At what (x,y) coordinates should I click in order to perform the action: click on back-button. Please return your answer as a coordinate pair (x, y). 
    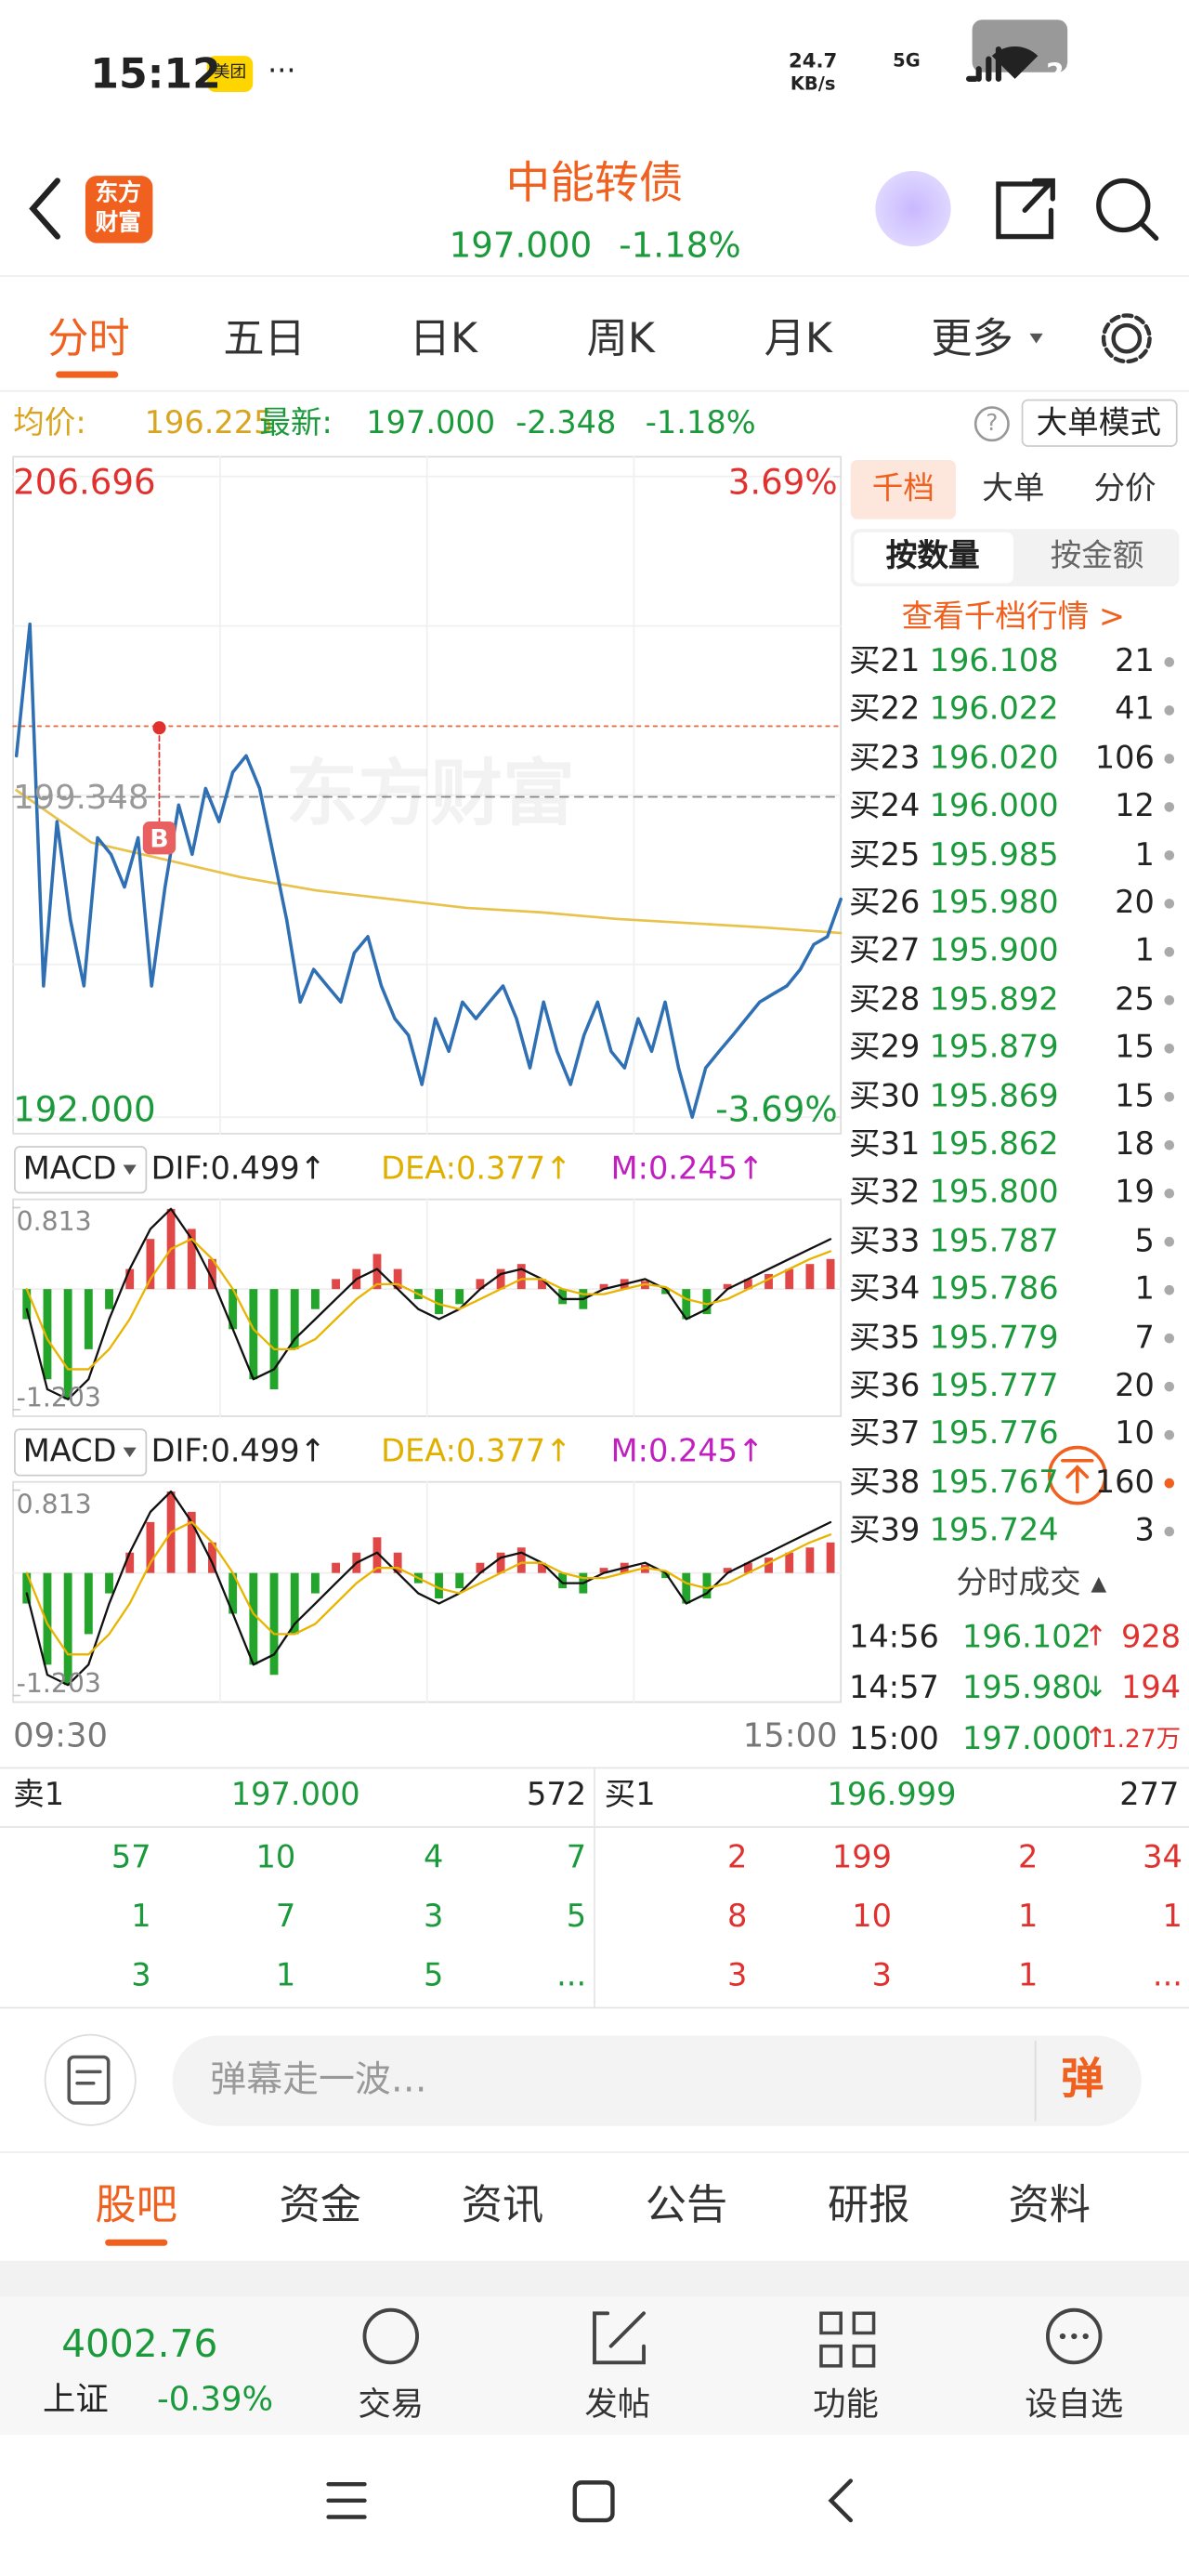
    Looking at the image, I should click on (841, 2500).